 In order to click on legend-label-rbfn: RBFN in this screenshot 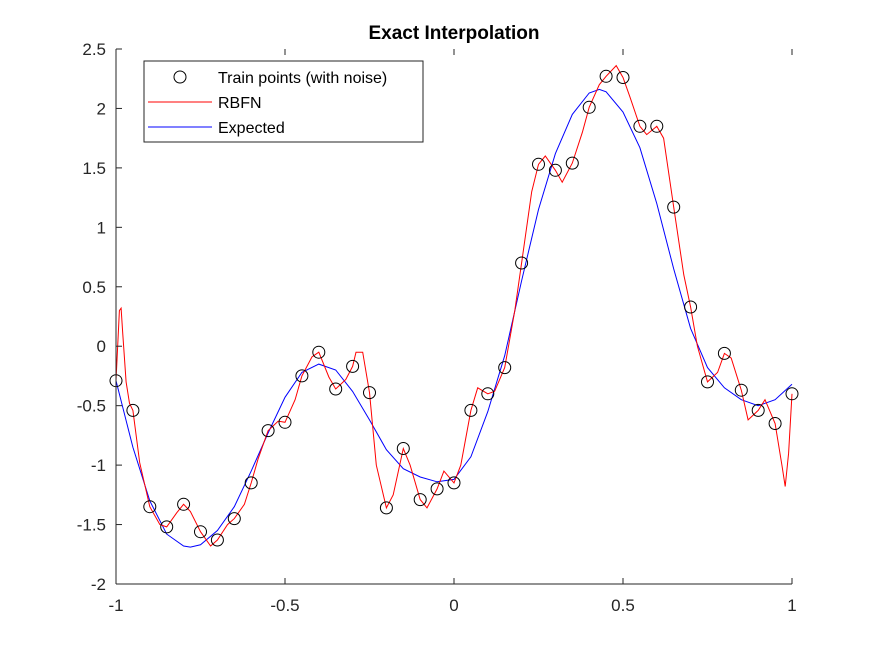, I will do `click(240, 103)`.